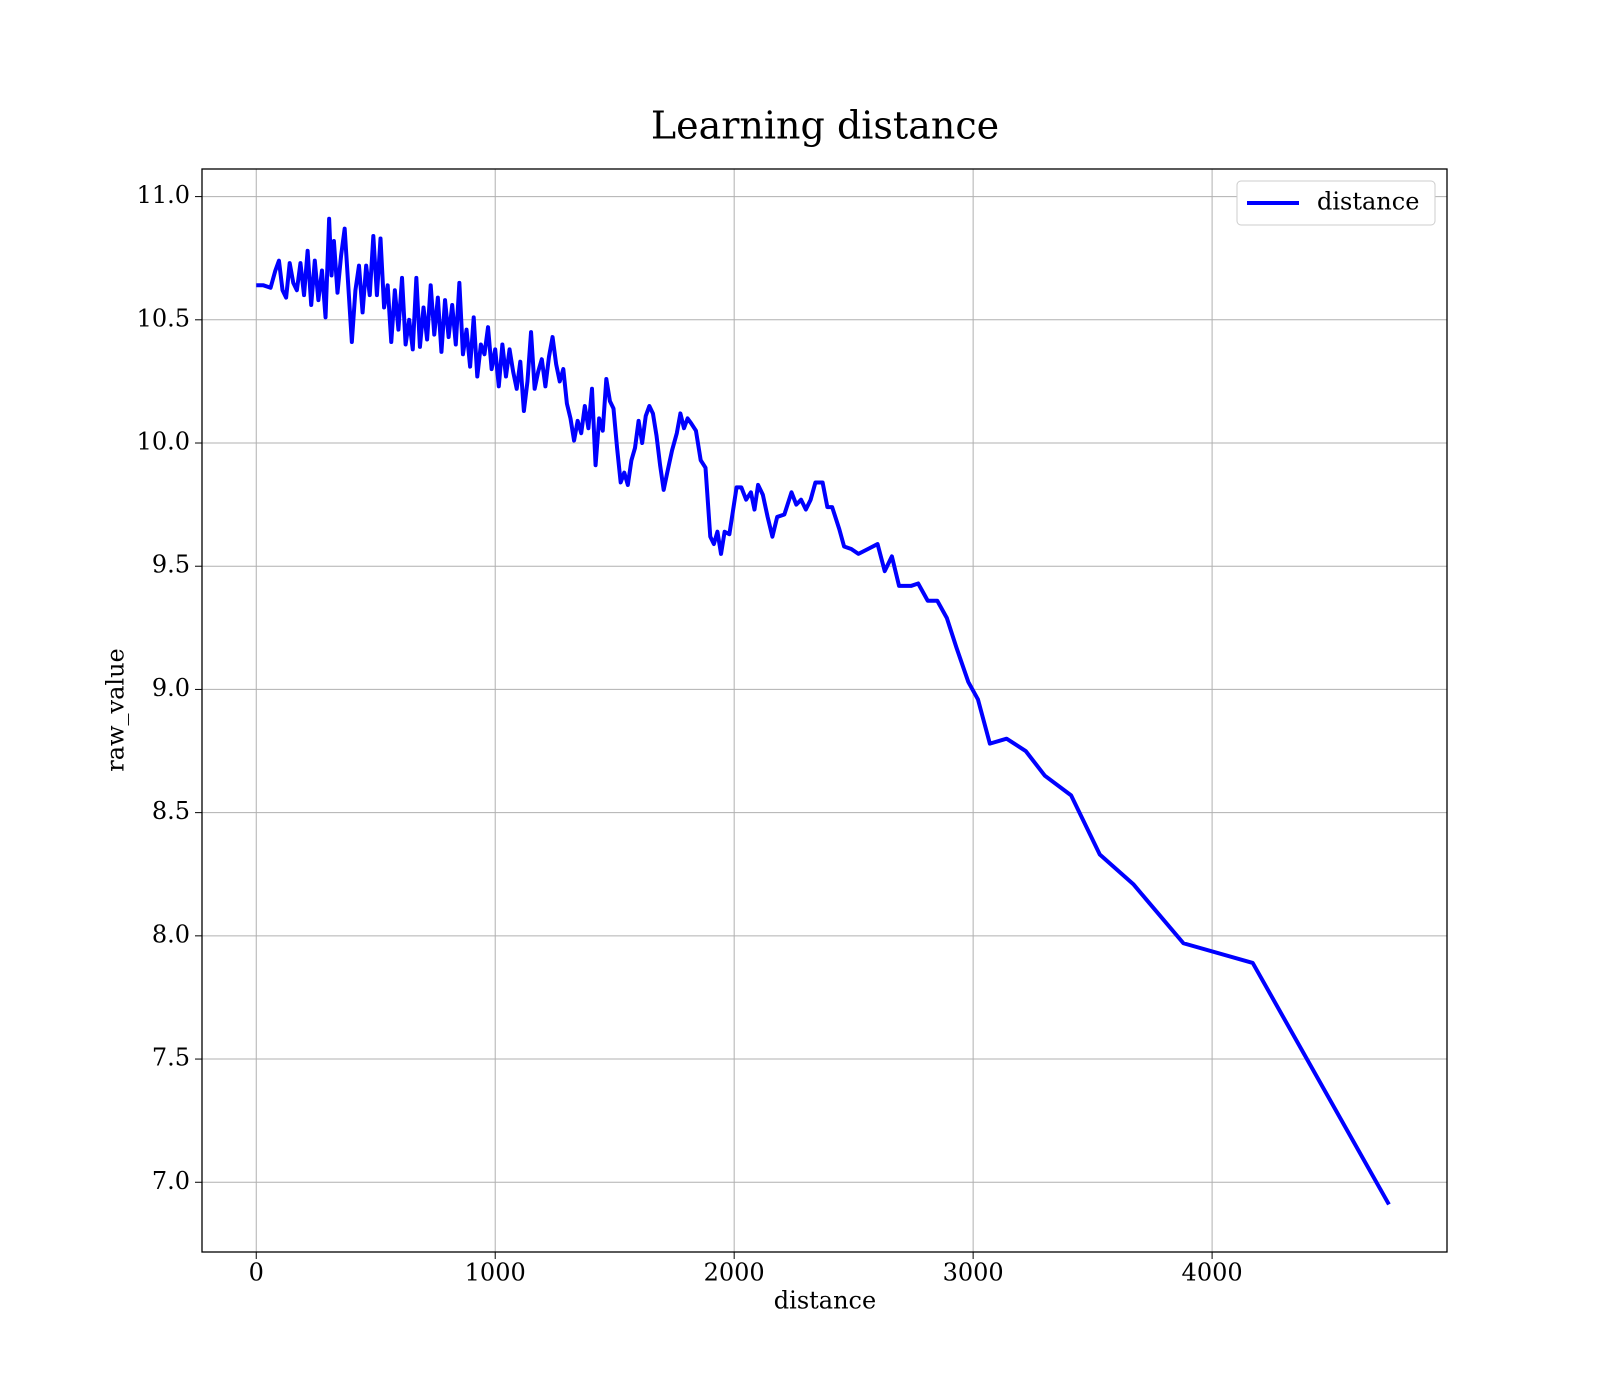  I want to click on y-tick-label: 9.0, so click(171, 688).